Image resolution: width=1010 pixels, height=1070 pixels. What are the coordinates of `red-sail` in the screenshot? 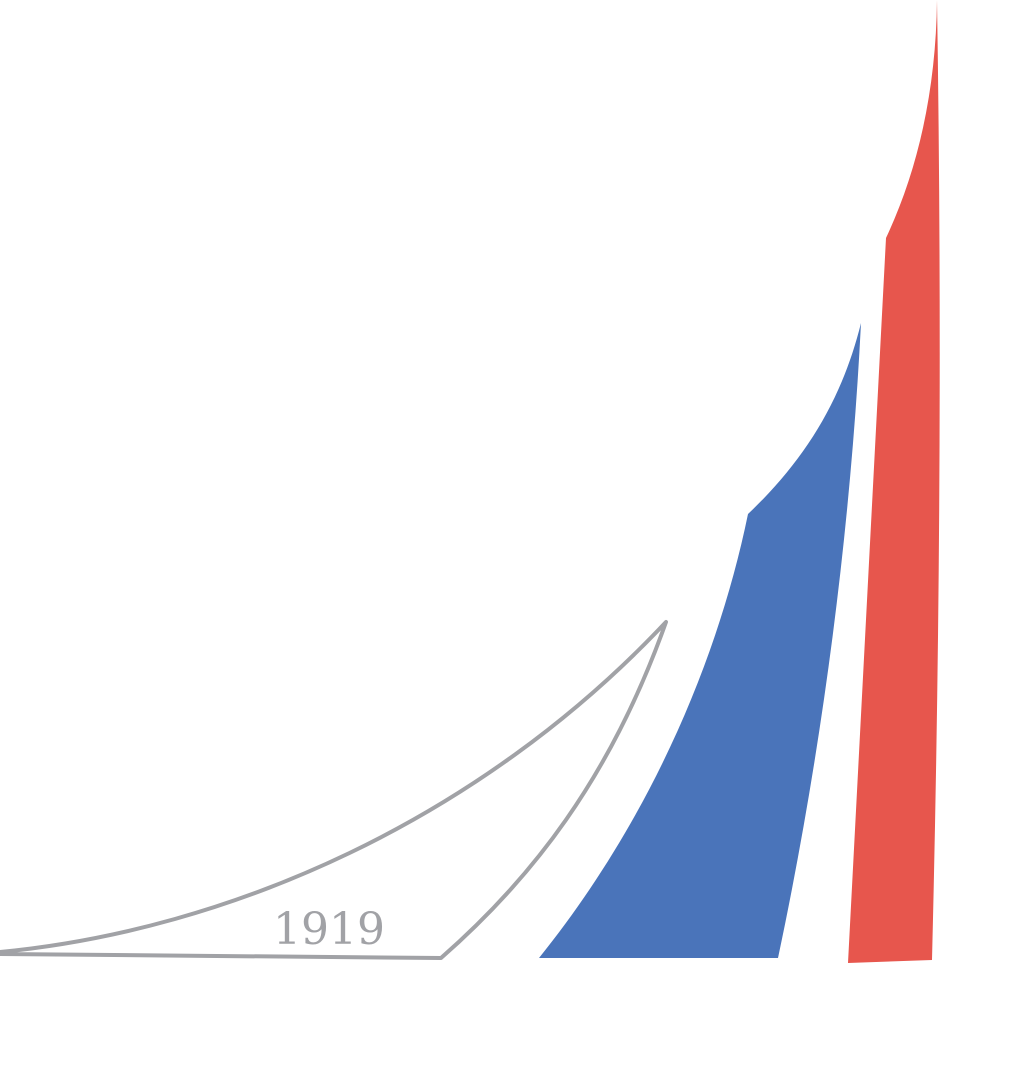 It's located at (894, 481).